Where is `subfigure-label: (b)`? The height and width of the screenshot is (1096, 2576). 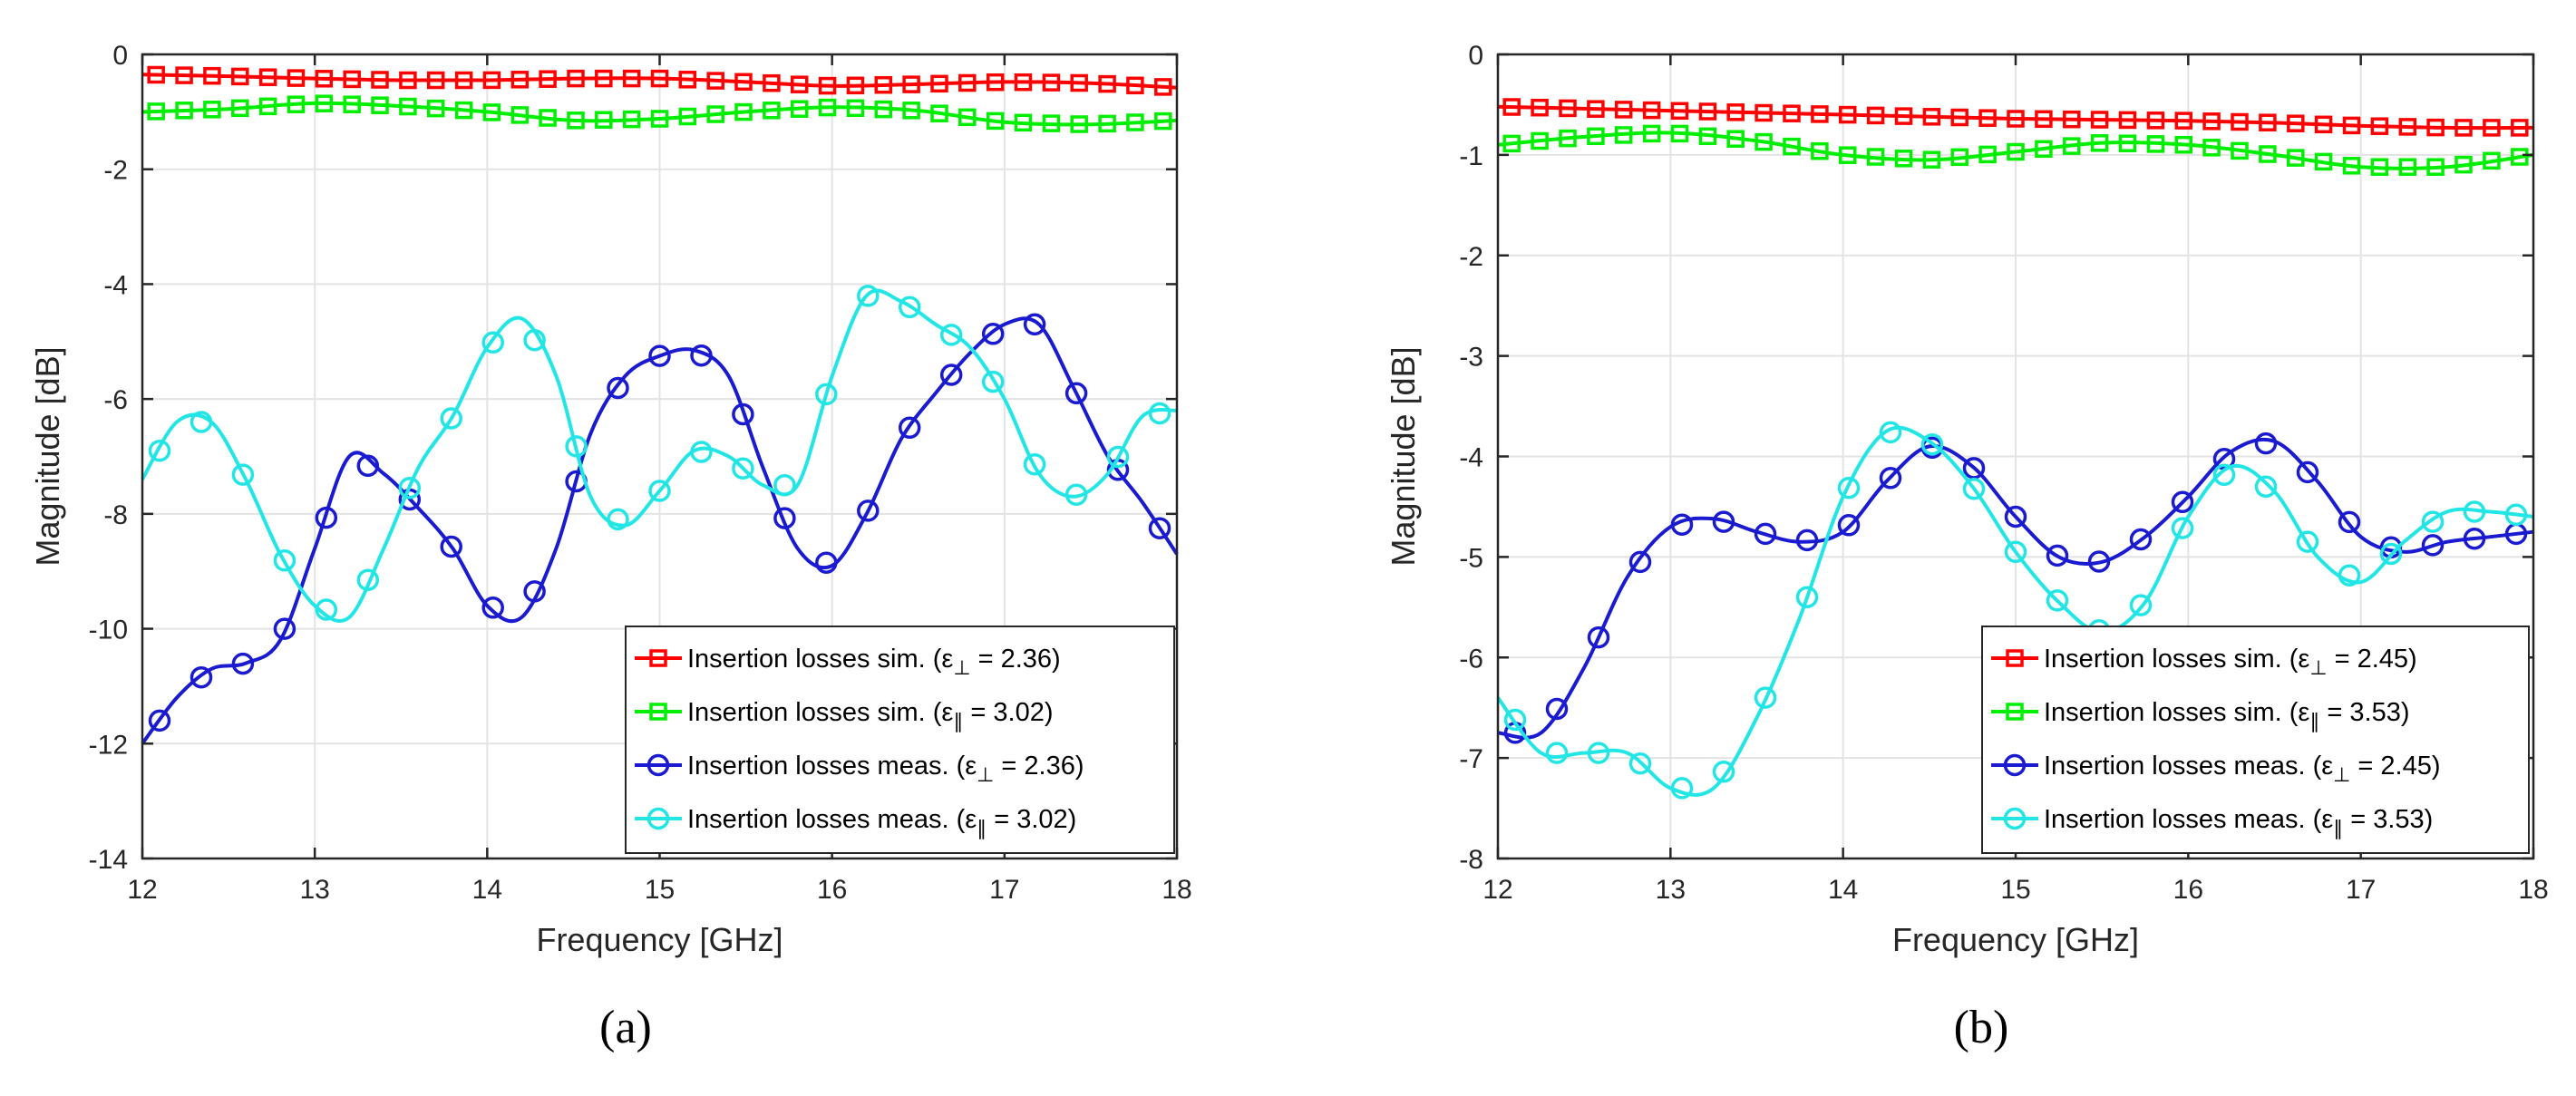
subfigure-label: (b) is located at coordinates (1982, 1027).